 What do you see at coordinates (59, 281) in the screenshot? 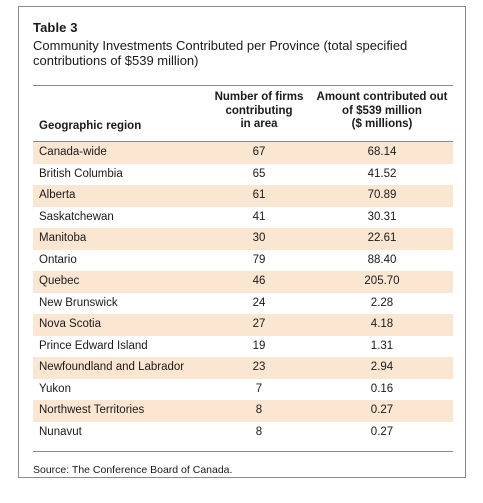
I see `cell-region: Quebec` at bounding box center [59, 281].